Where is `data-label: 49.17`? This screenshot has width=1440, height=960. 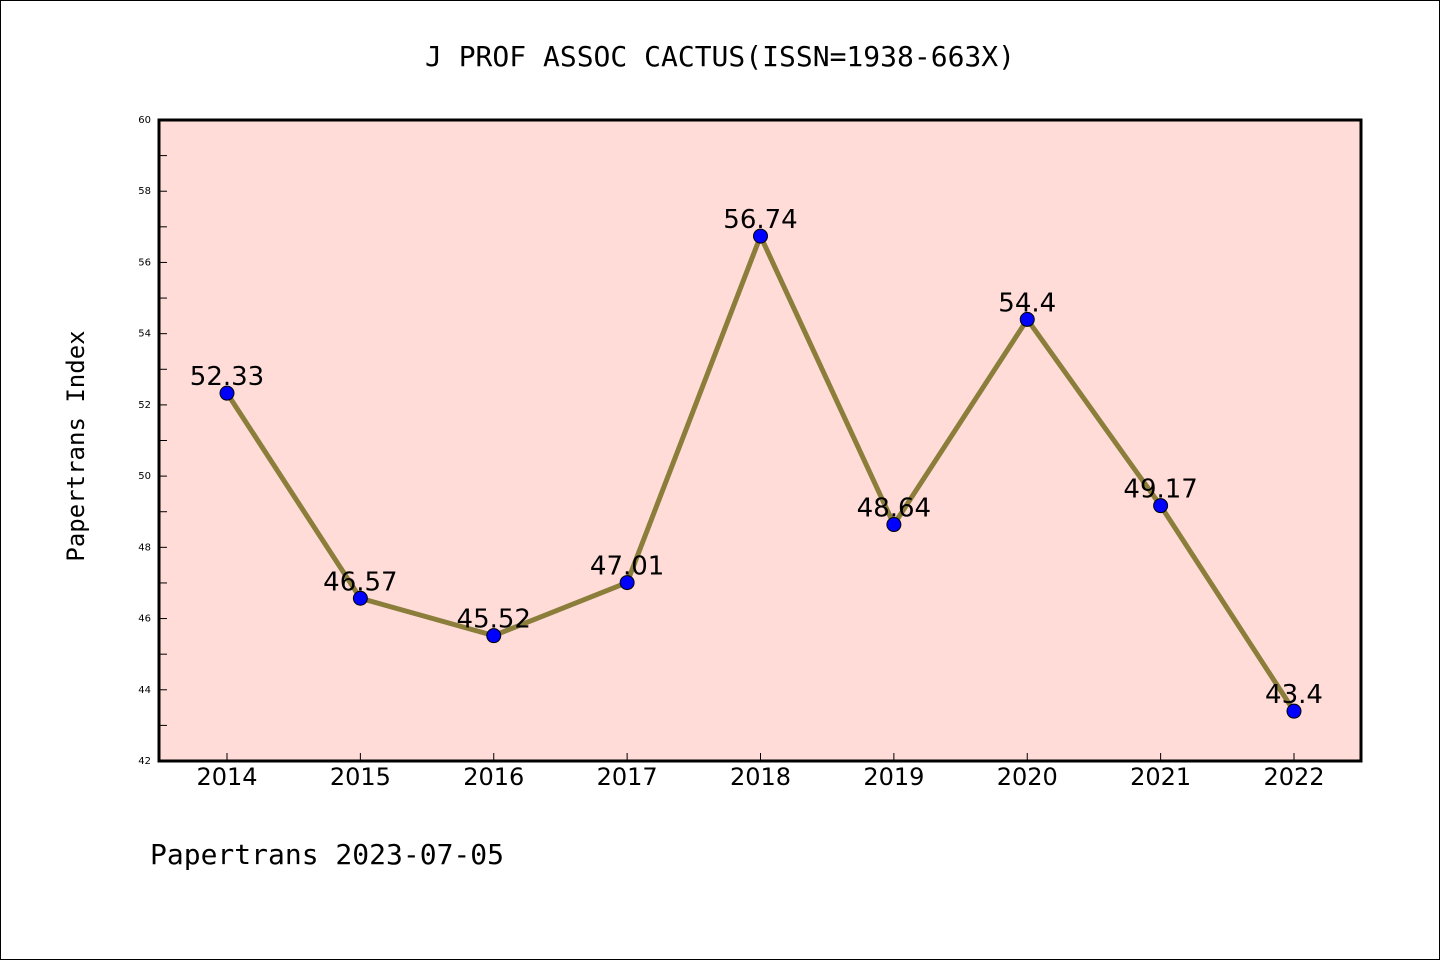 data-label: 49.17 is located at coordinates (1160, 490).